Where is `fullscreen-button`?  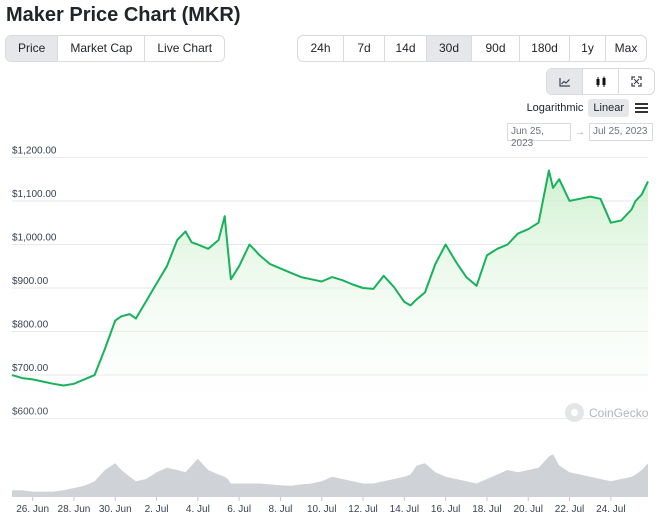
fullscreen-button is located at coordinates (636, 81).